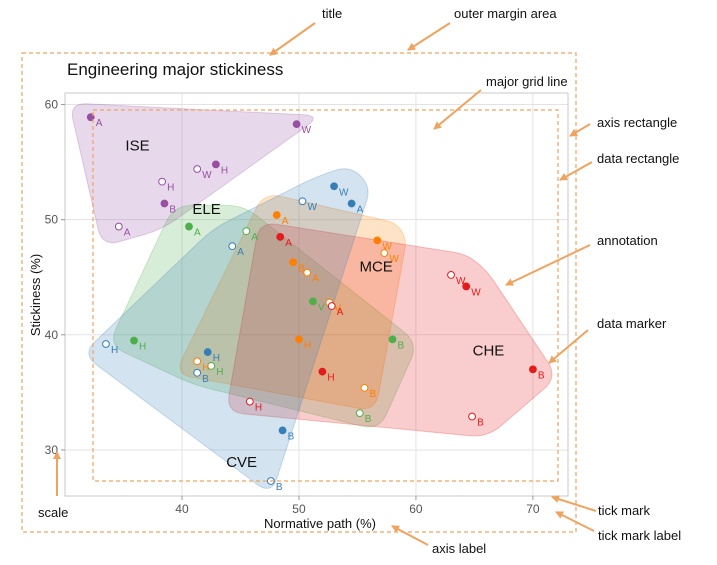 The width and height of the screenshot is (717, 565). I want to click on callout-tick-mark-text: tick mark, so click(624, 510).